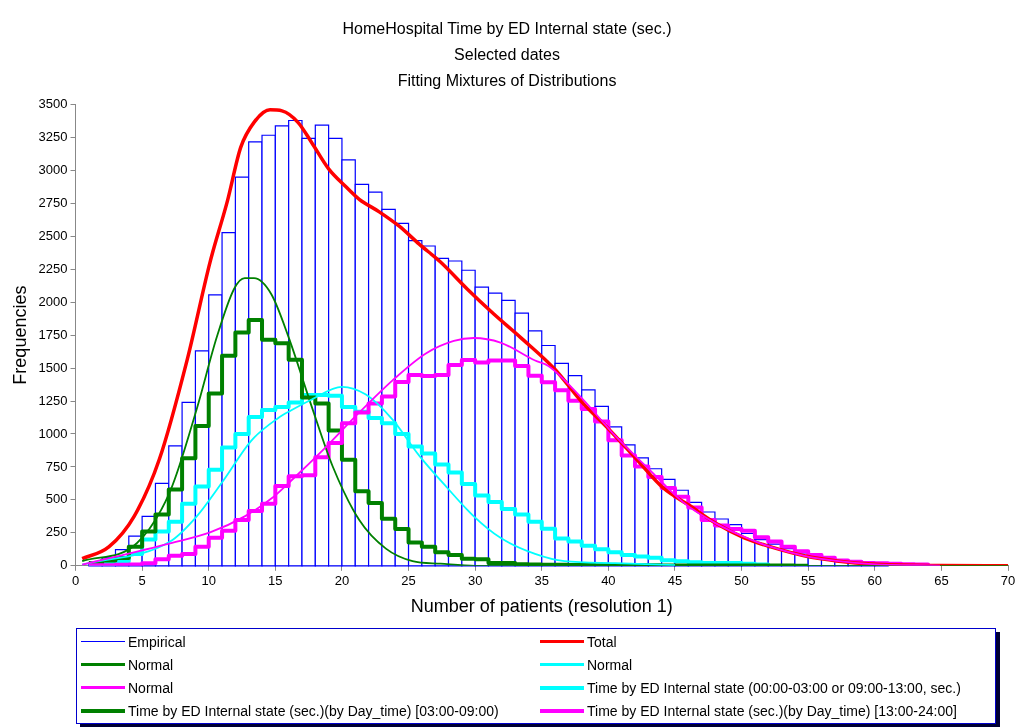 This screenshot has height=727, width=1022. Describe the element at coordinates (507, 29) in the screenshot. I see `chart-title: HomeHospital Time by ED Internal state (sec.)` at that location.